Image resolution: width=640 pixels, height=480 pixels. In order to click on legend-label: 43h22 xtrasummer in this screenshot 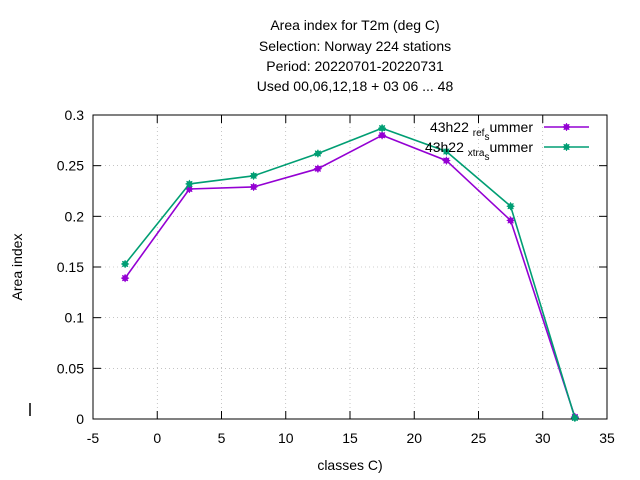, I will do `click(479, 151)`.